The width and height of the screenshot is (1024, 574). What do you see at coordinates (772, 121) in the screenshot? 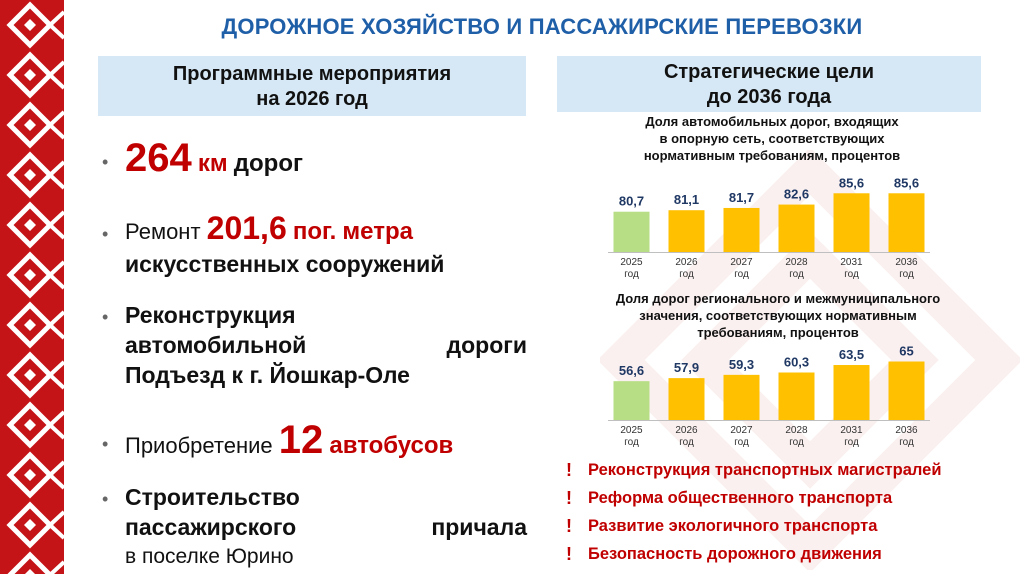
I see `chart-1-title-line-1: Доля автомобильных дорог, входящих` at bounding box center [772, 121].